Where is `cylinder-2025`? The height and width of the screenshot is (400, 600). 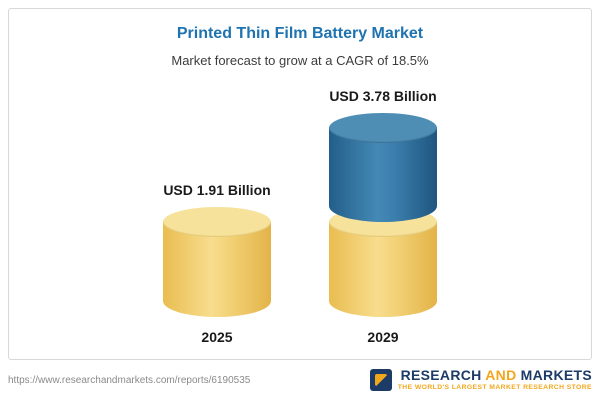
cylinder-2025 is located at coordinates (217, 261).